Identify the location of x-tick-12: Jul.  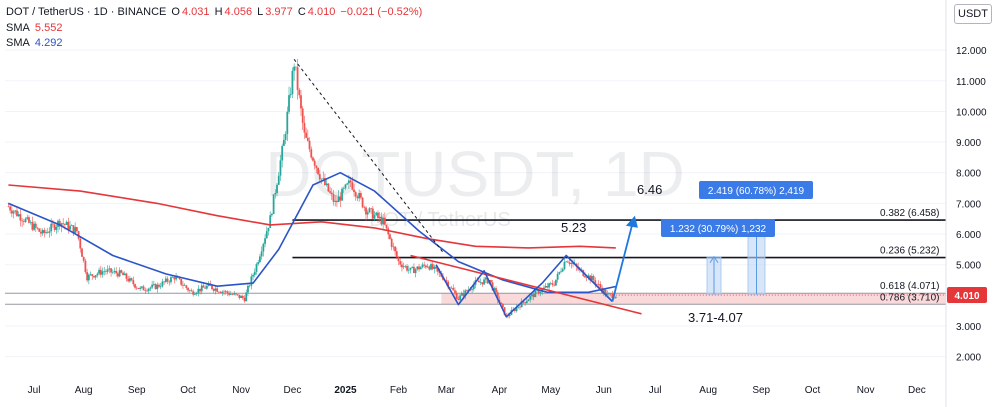
(655, 390).